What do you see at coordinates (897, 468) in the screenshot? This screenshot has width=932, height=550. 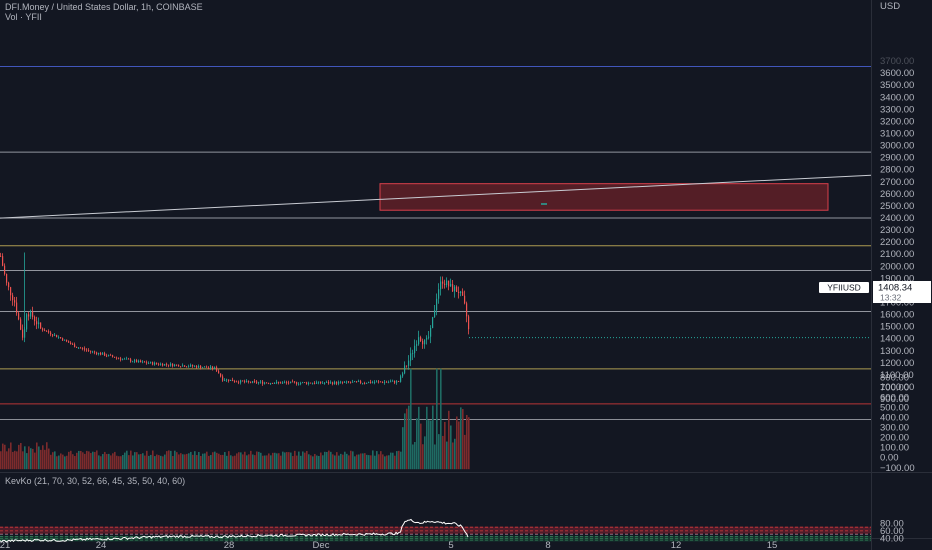 I see `volume-tick-label: −100.00` at bounding box center [897, 468].